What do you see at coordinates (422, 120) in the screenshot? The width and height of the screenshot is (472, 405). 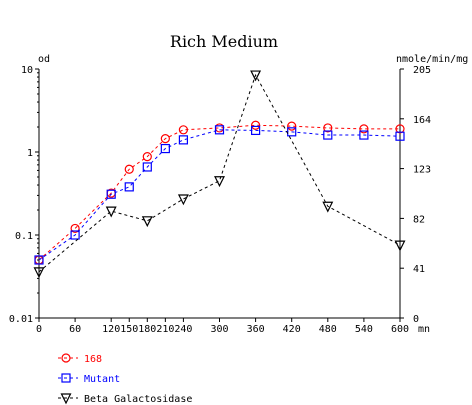 I see `right-tick-label: 164` at bounding box center [422, 120].